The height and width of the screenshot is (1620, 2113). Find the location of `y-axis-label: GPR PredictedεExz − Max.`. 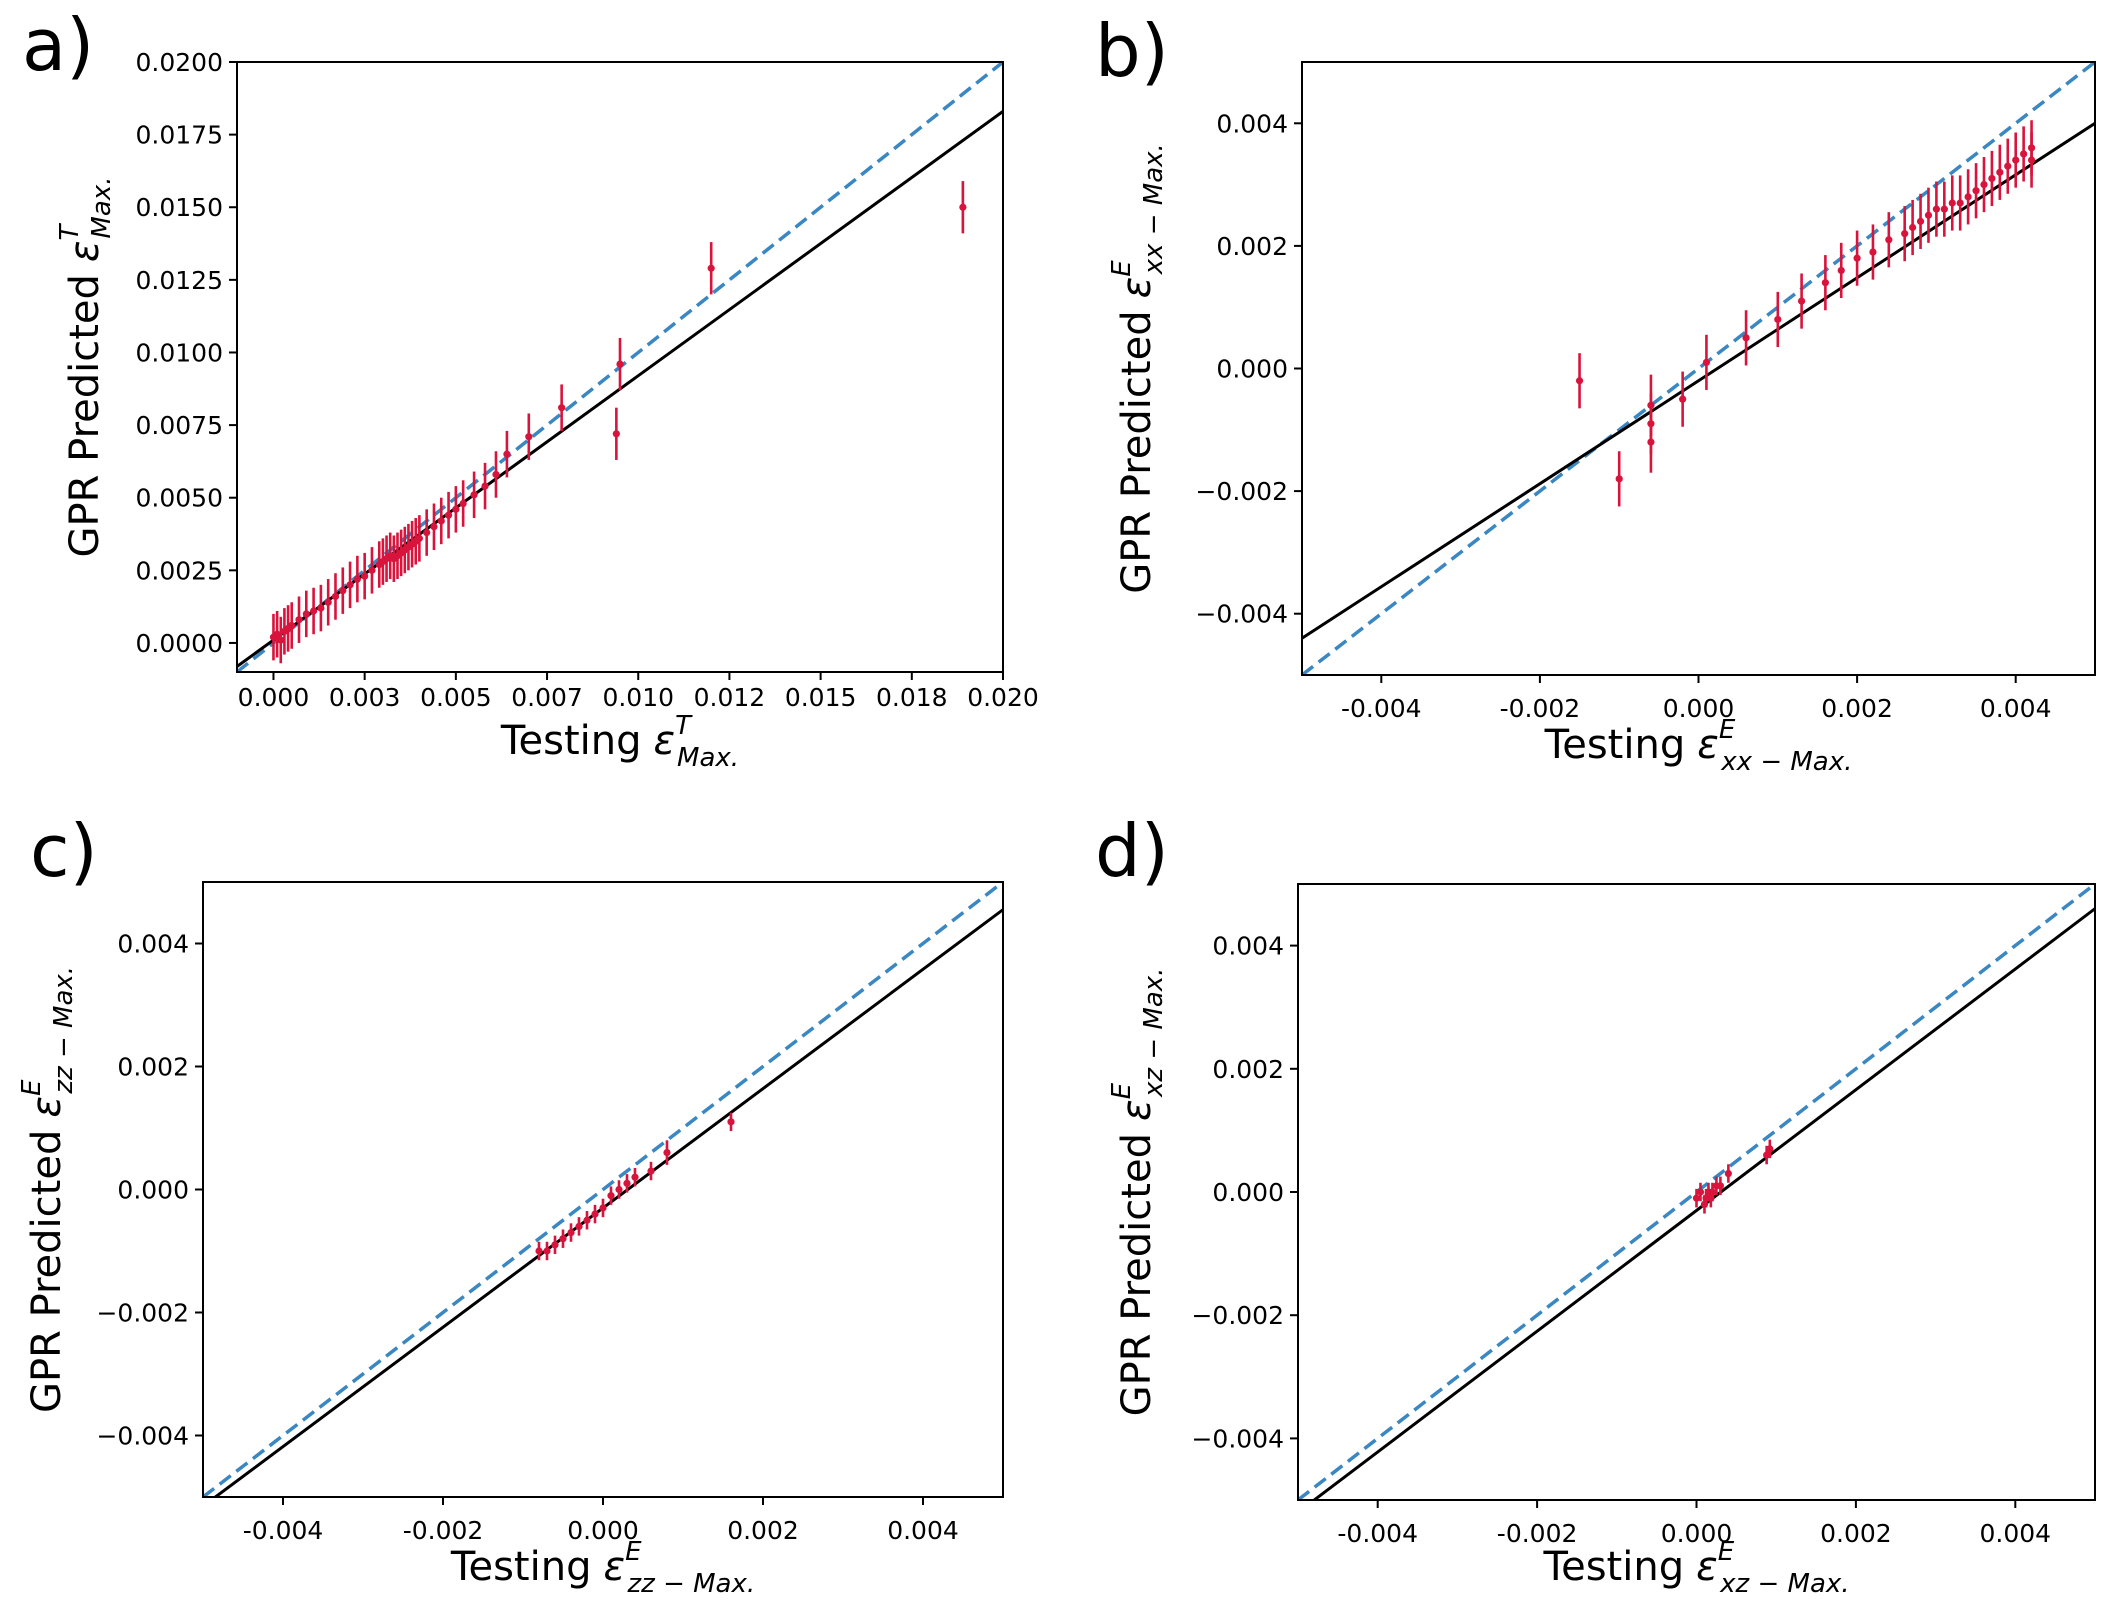

y-axis-label: GPR PredictedεExz − Max. is located at coordinates (1138, 1192).